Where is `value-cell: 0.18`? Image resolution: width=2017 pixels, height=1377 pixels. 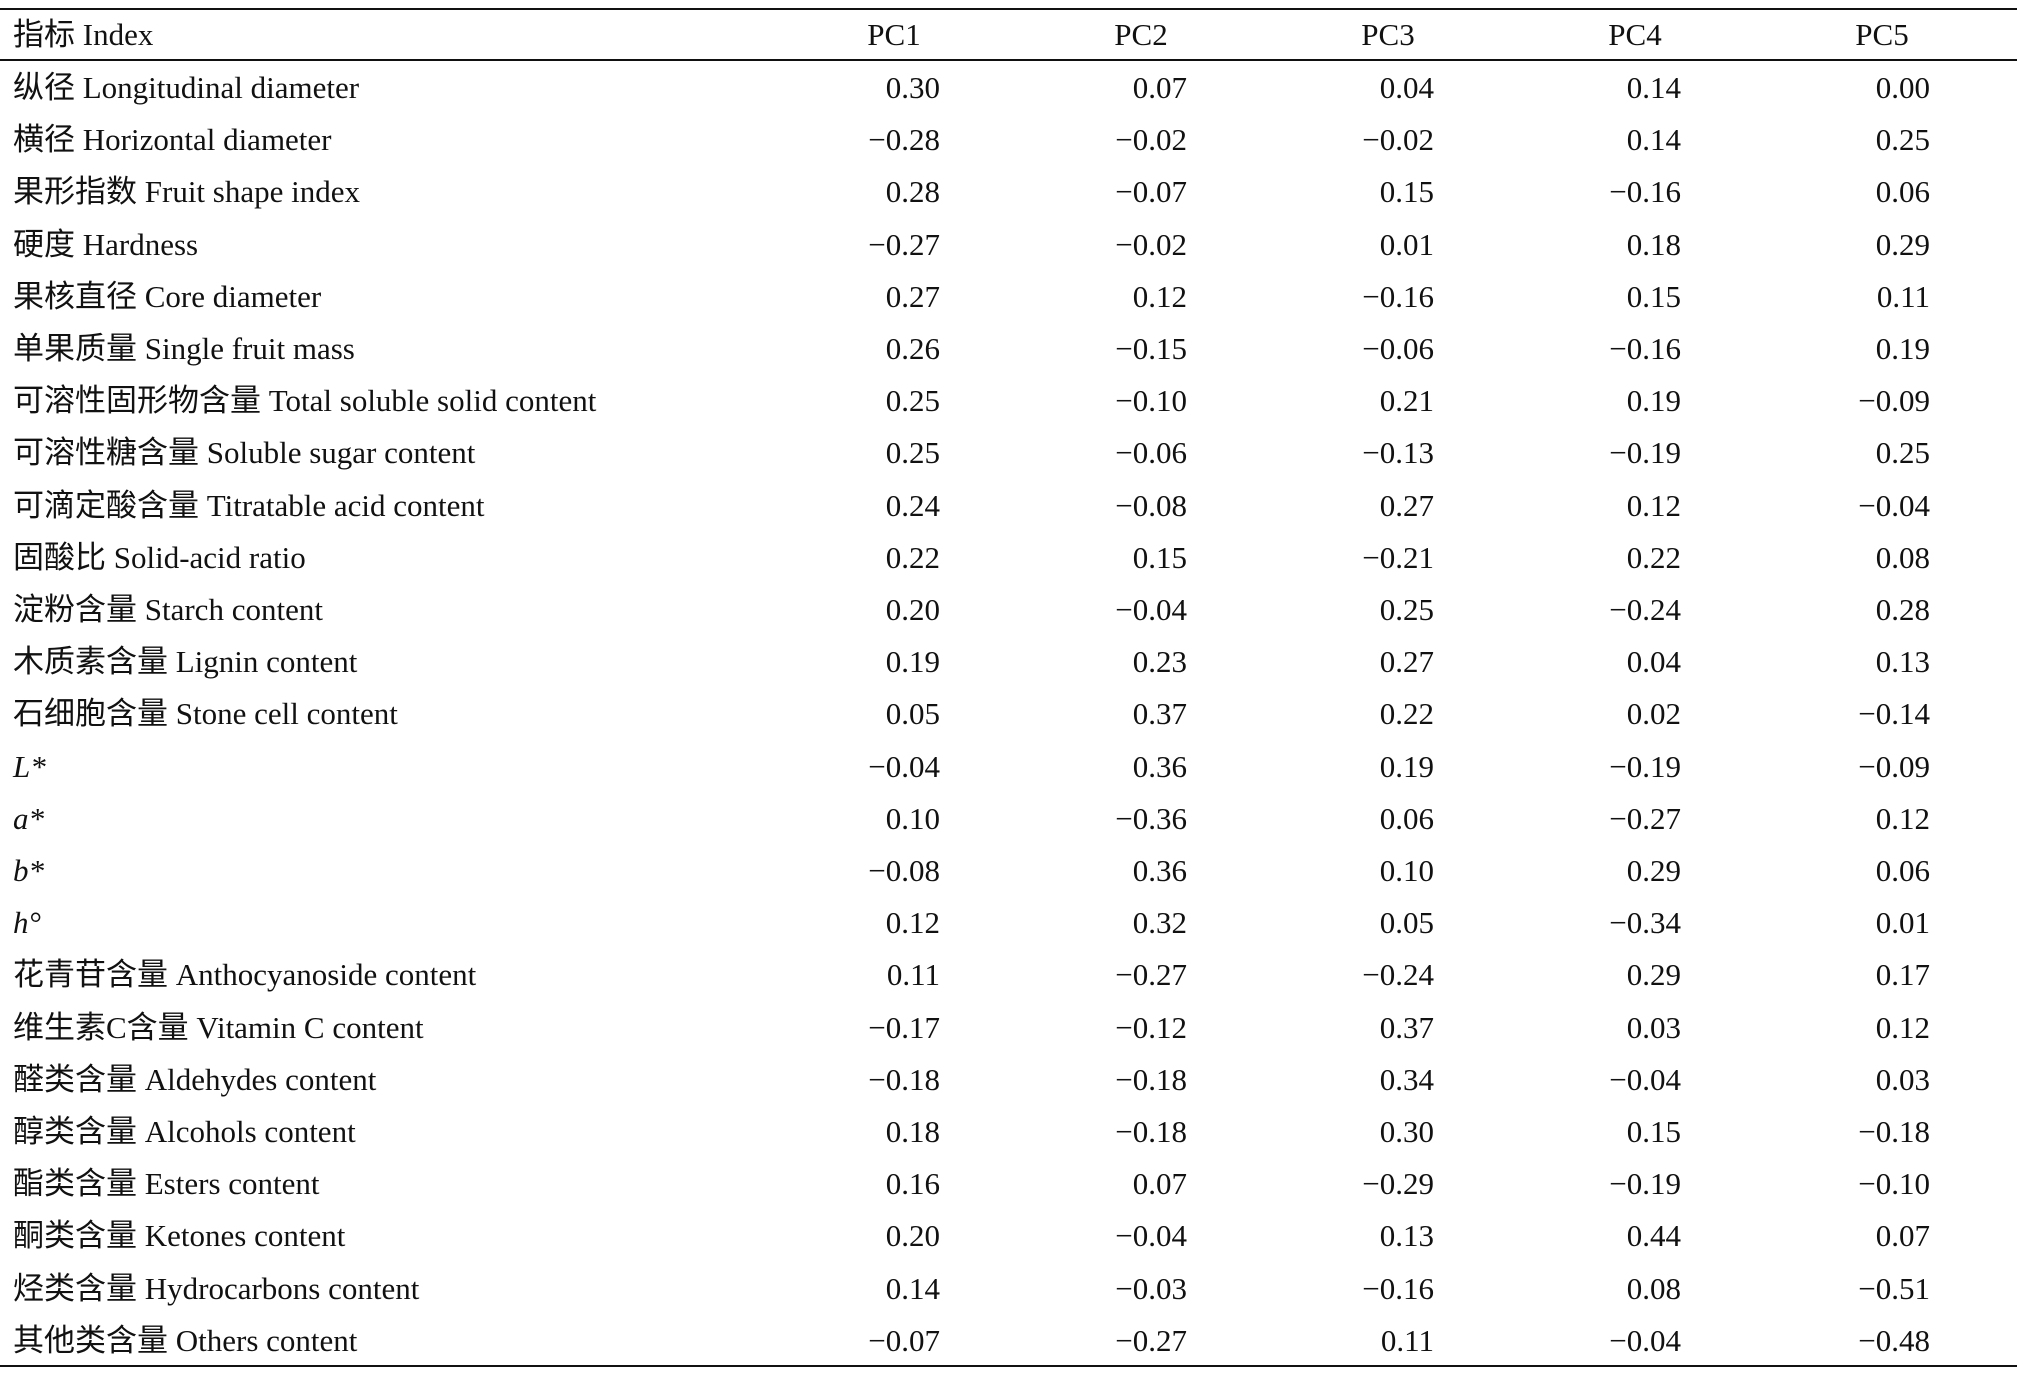
value-cell: 0.18 is located at coordinates (912, 1131).